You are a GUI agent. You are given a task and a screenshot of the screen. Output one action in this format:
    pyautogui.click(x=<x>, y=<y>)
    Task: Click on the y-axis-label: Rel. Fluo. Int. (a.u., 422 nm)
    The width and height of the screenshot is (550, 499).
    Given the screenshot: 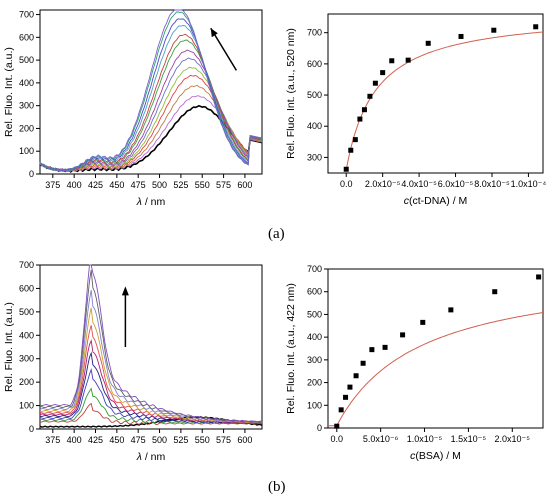 What is the action you would take?
    pyautogui.click(x=291, y=348)
    